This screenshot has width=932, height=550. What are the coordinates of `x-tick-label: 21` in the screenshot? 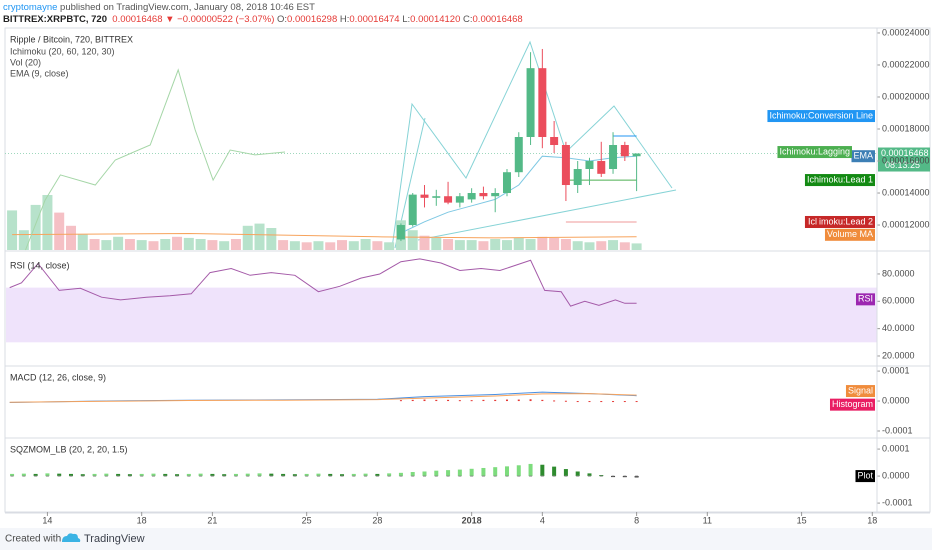 It's located at (212, 520).